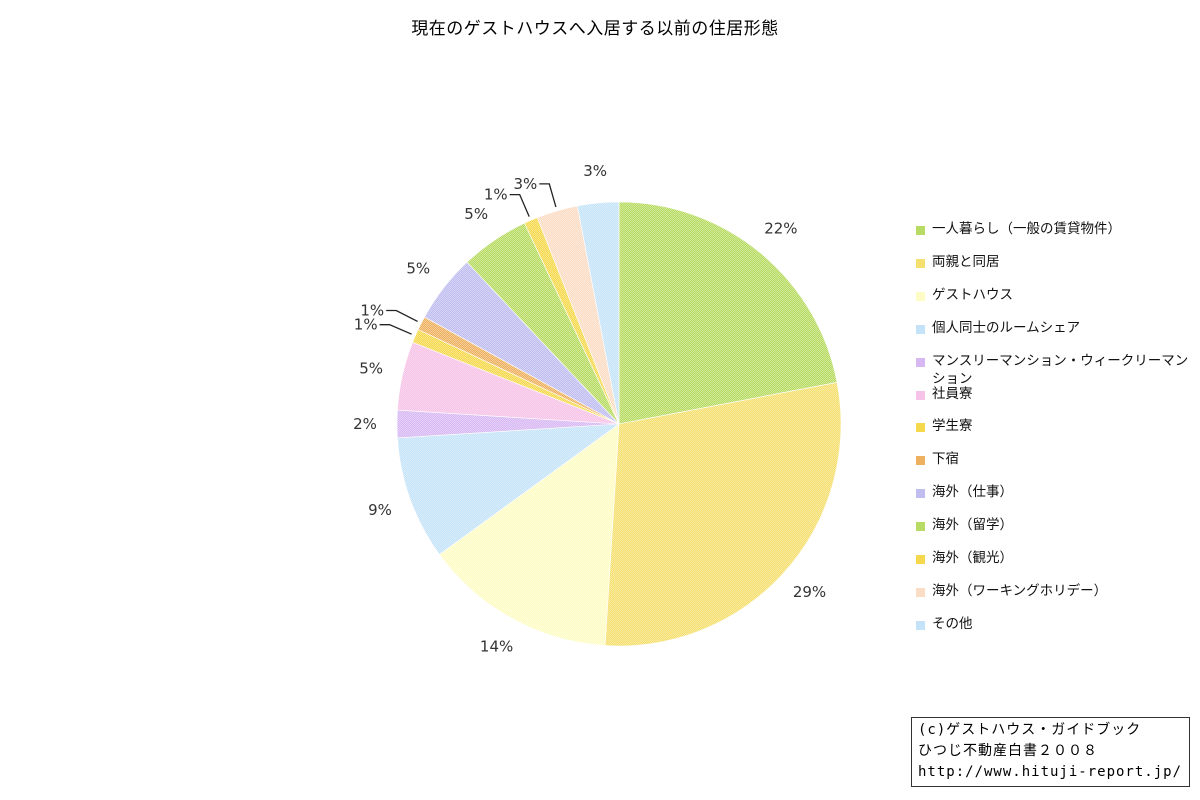  Describe the element at coordinates (595, 29) in the screenshot. I see `chart-title: 現在のゲストハウスへ入居する以前の住居形態` at that location.